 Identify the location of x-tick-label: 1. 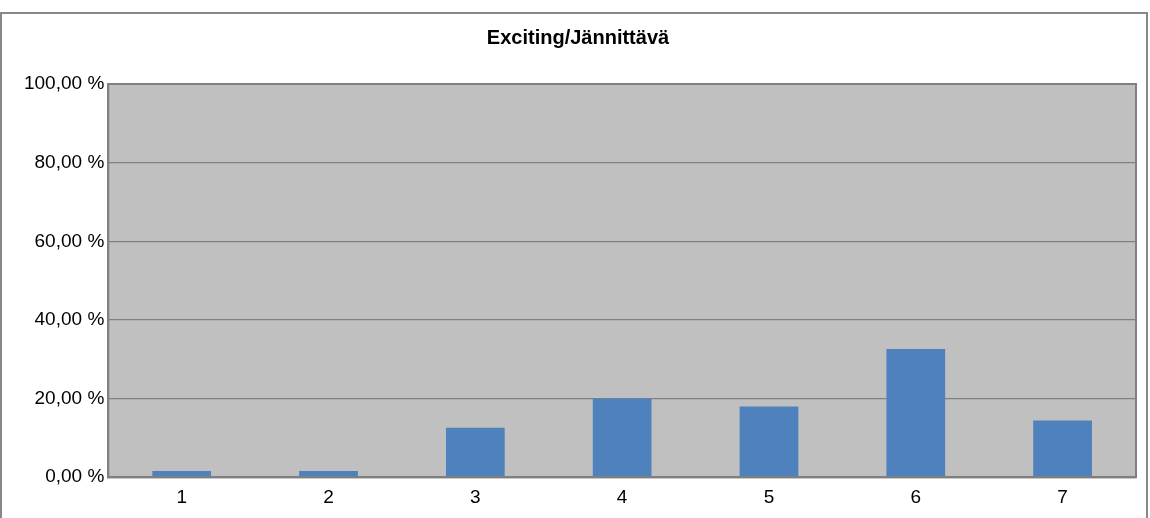
(181, 496).